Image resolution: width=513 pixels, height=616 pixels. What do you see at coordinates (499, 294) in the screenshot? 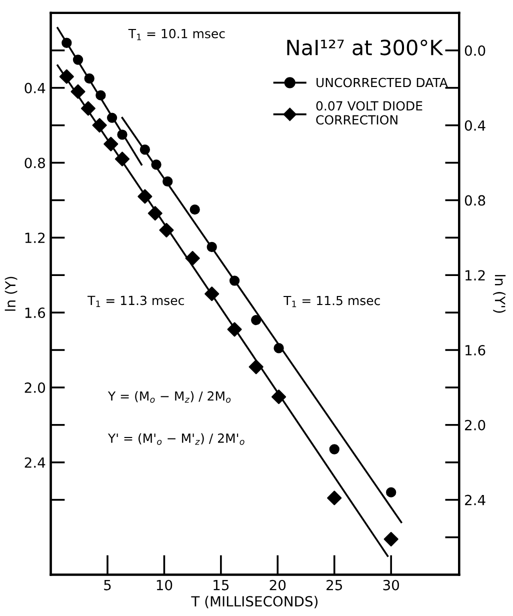
I see `y2-axis-title: ln (Y')` at bounding box center [499, 294].